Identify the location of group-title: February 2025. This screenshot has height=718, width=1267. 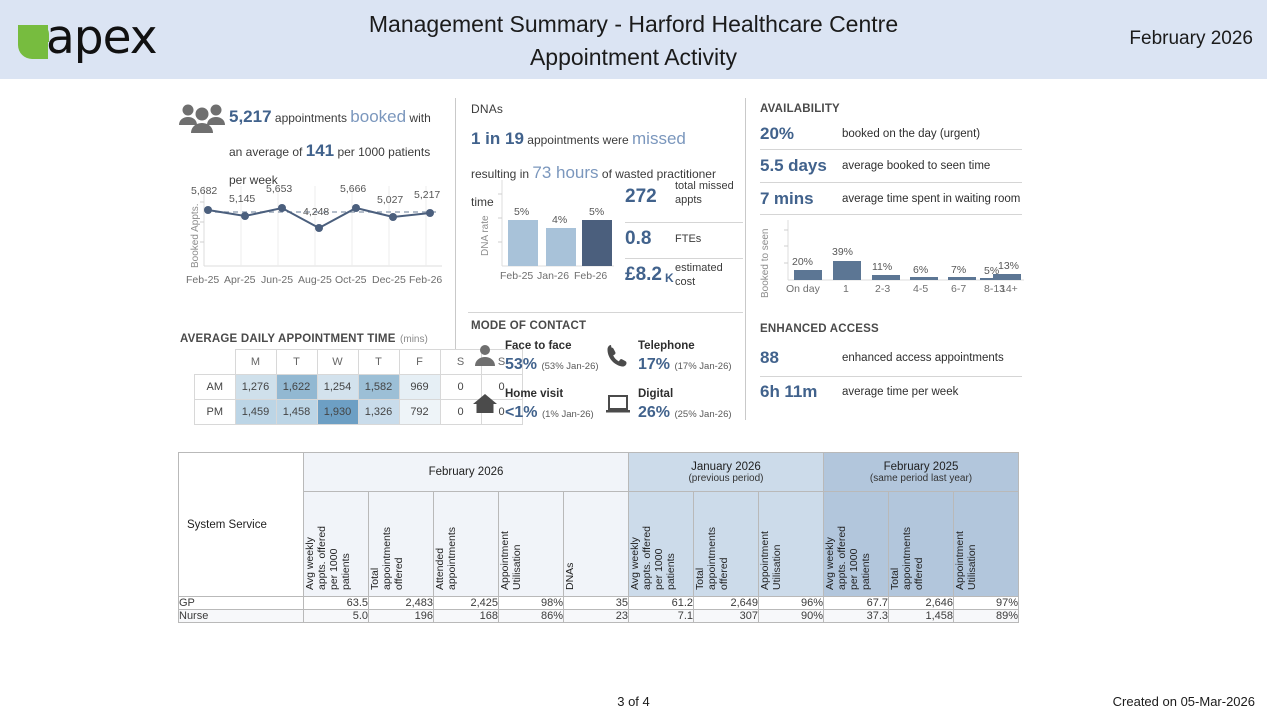
(921, 466).